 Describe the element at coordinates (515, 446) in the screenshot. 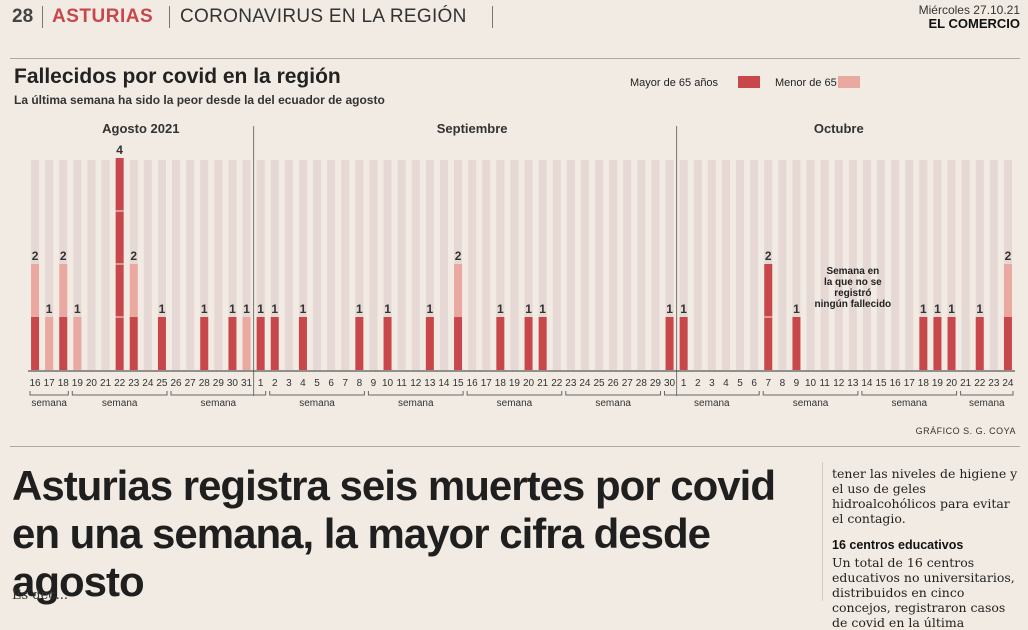

I see `chart-rule` at that location.